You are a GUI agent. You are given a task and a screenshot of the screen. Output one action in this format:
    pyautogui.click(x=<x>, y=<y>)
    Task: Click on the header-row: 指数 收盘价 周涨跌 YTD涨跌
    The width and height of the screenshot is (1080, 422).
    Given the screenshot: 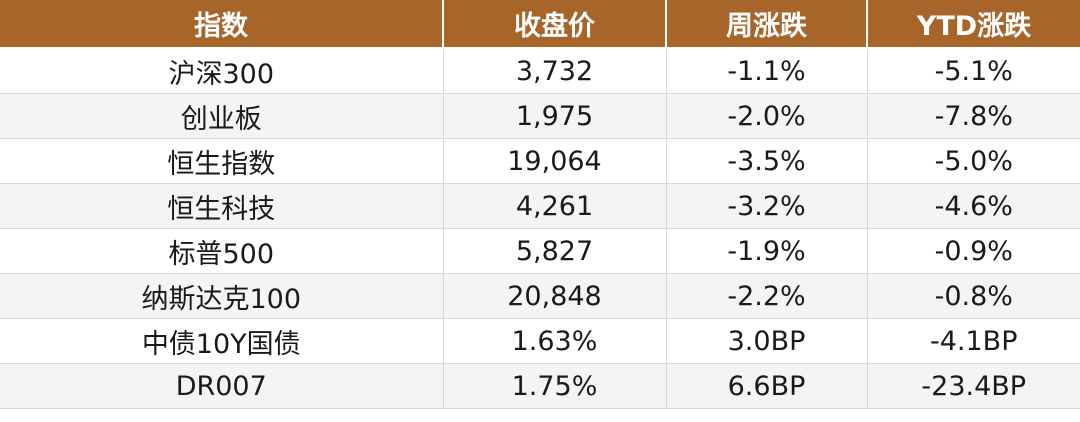 What is the action you would take?
    pyautogui.click(x=540, y=24)
    